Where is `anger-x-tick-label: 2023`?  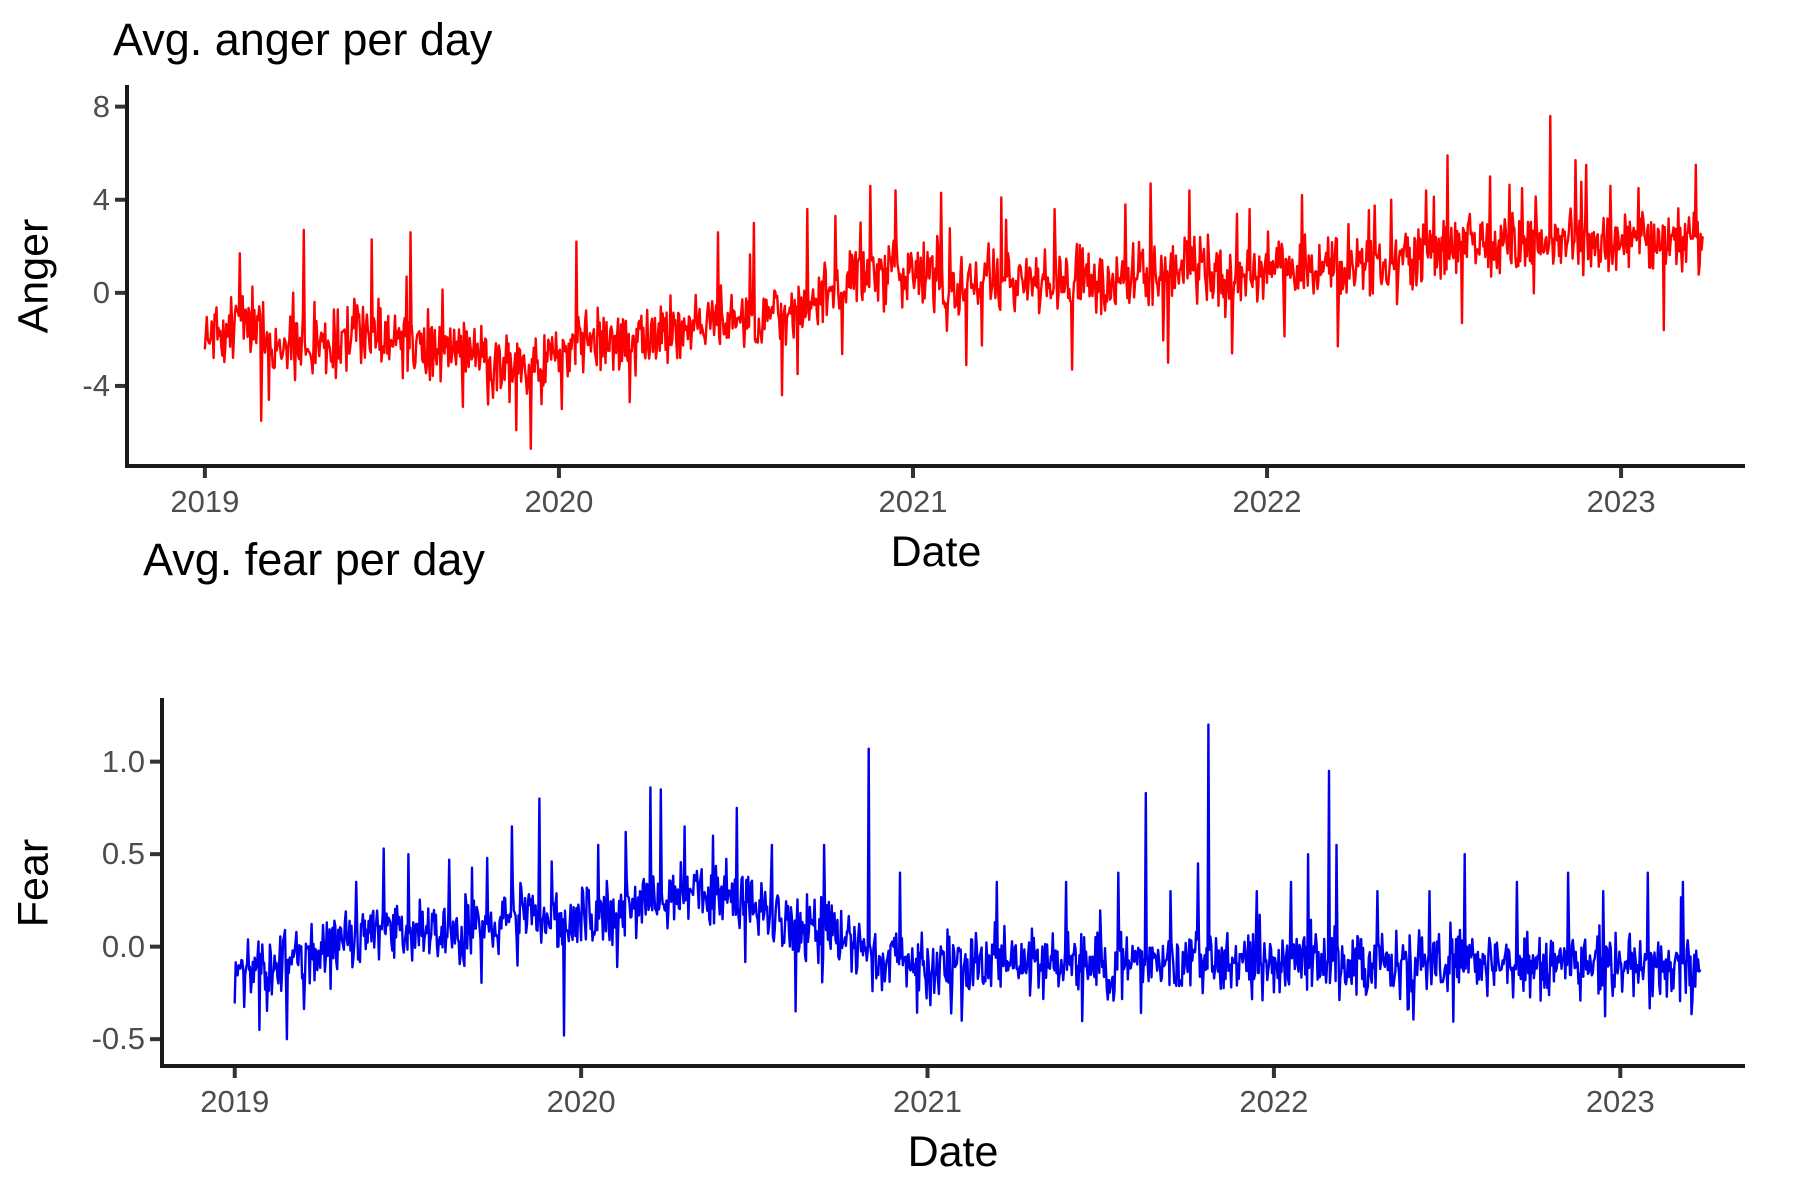 anger-x-tick-label: 2023 is located at coordinates (1621, 501).